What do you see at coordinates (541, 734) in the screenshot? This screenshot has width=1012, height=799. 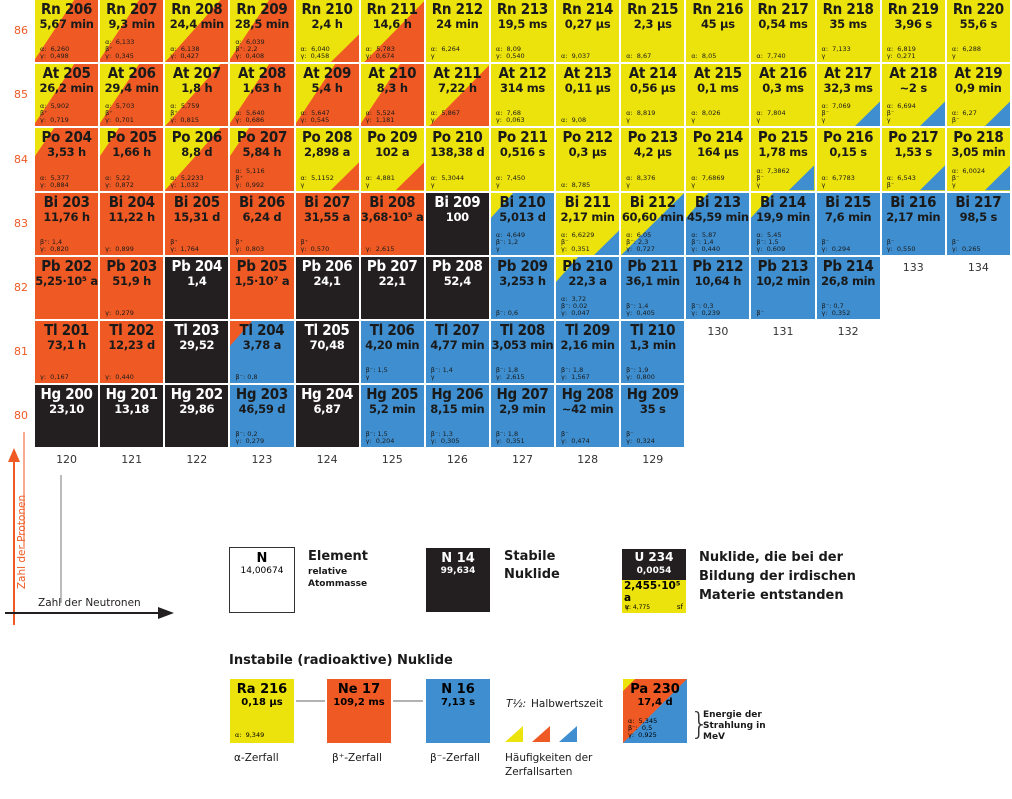 I see `frequency-triangles` at bounding box center [541, 734].